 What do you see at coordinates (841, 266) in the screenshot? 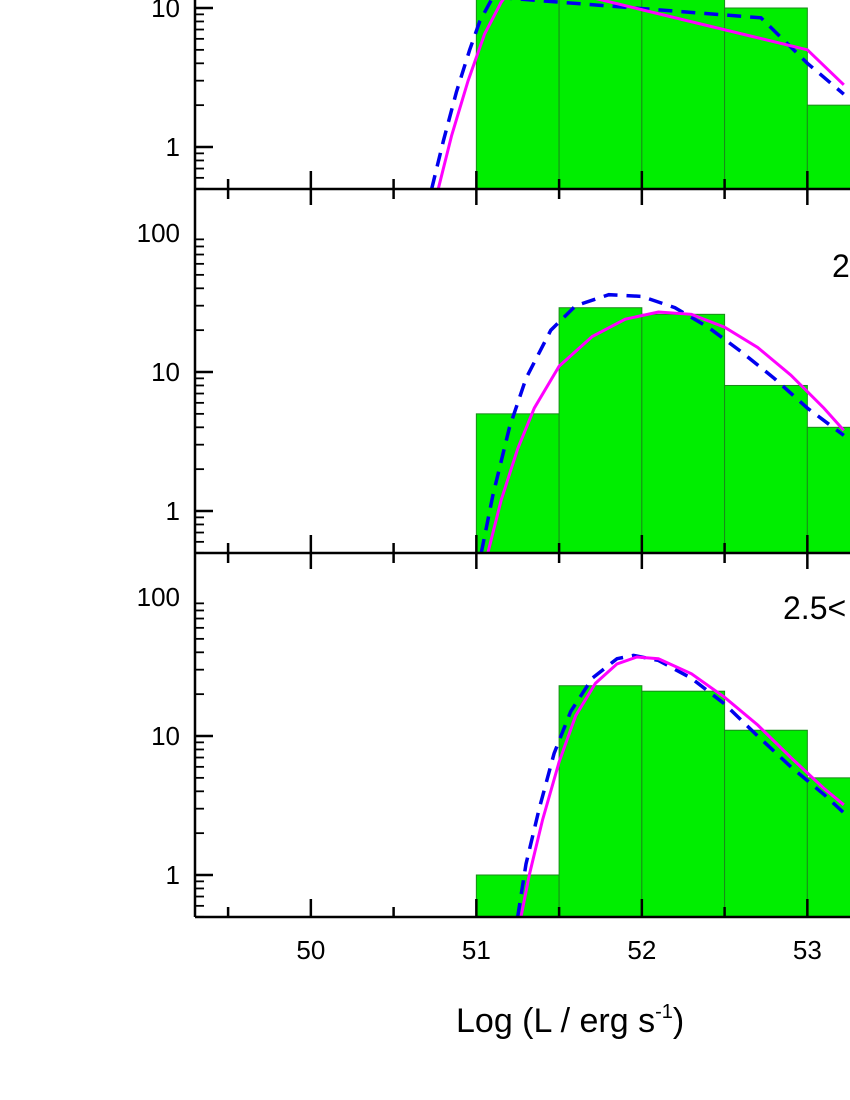
I see `panel-2-label: 2` at bounding box center [841, 266].